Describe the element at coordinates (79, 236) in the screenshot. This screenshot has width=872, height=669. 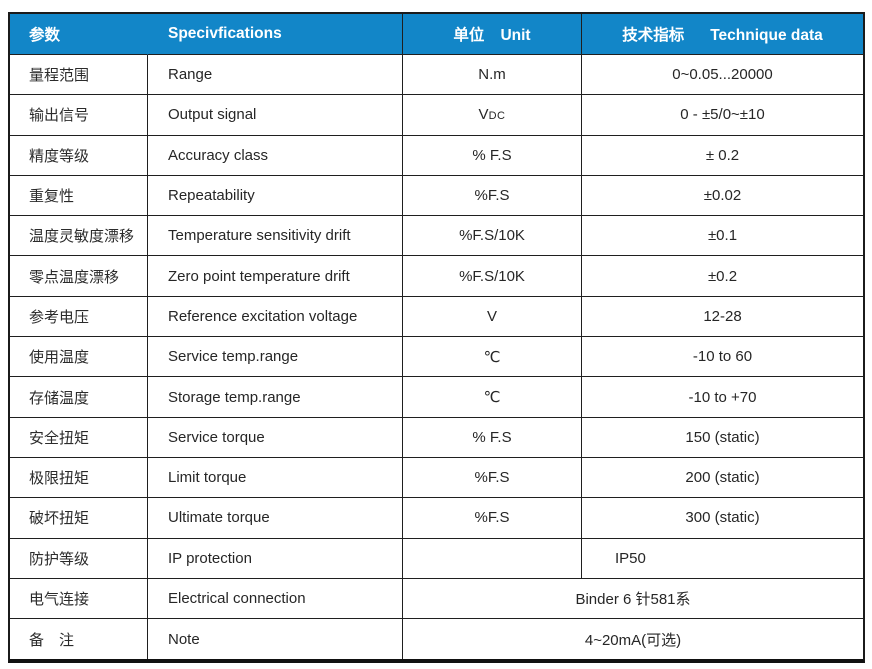
I see `param-cn: 温度灵敏度漂移` at that location.